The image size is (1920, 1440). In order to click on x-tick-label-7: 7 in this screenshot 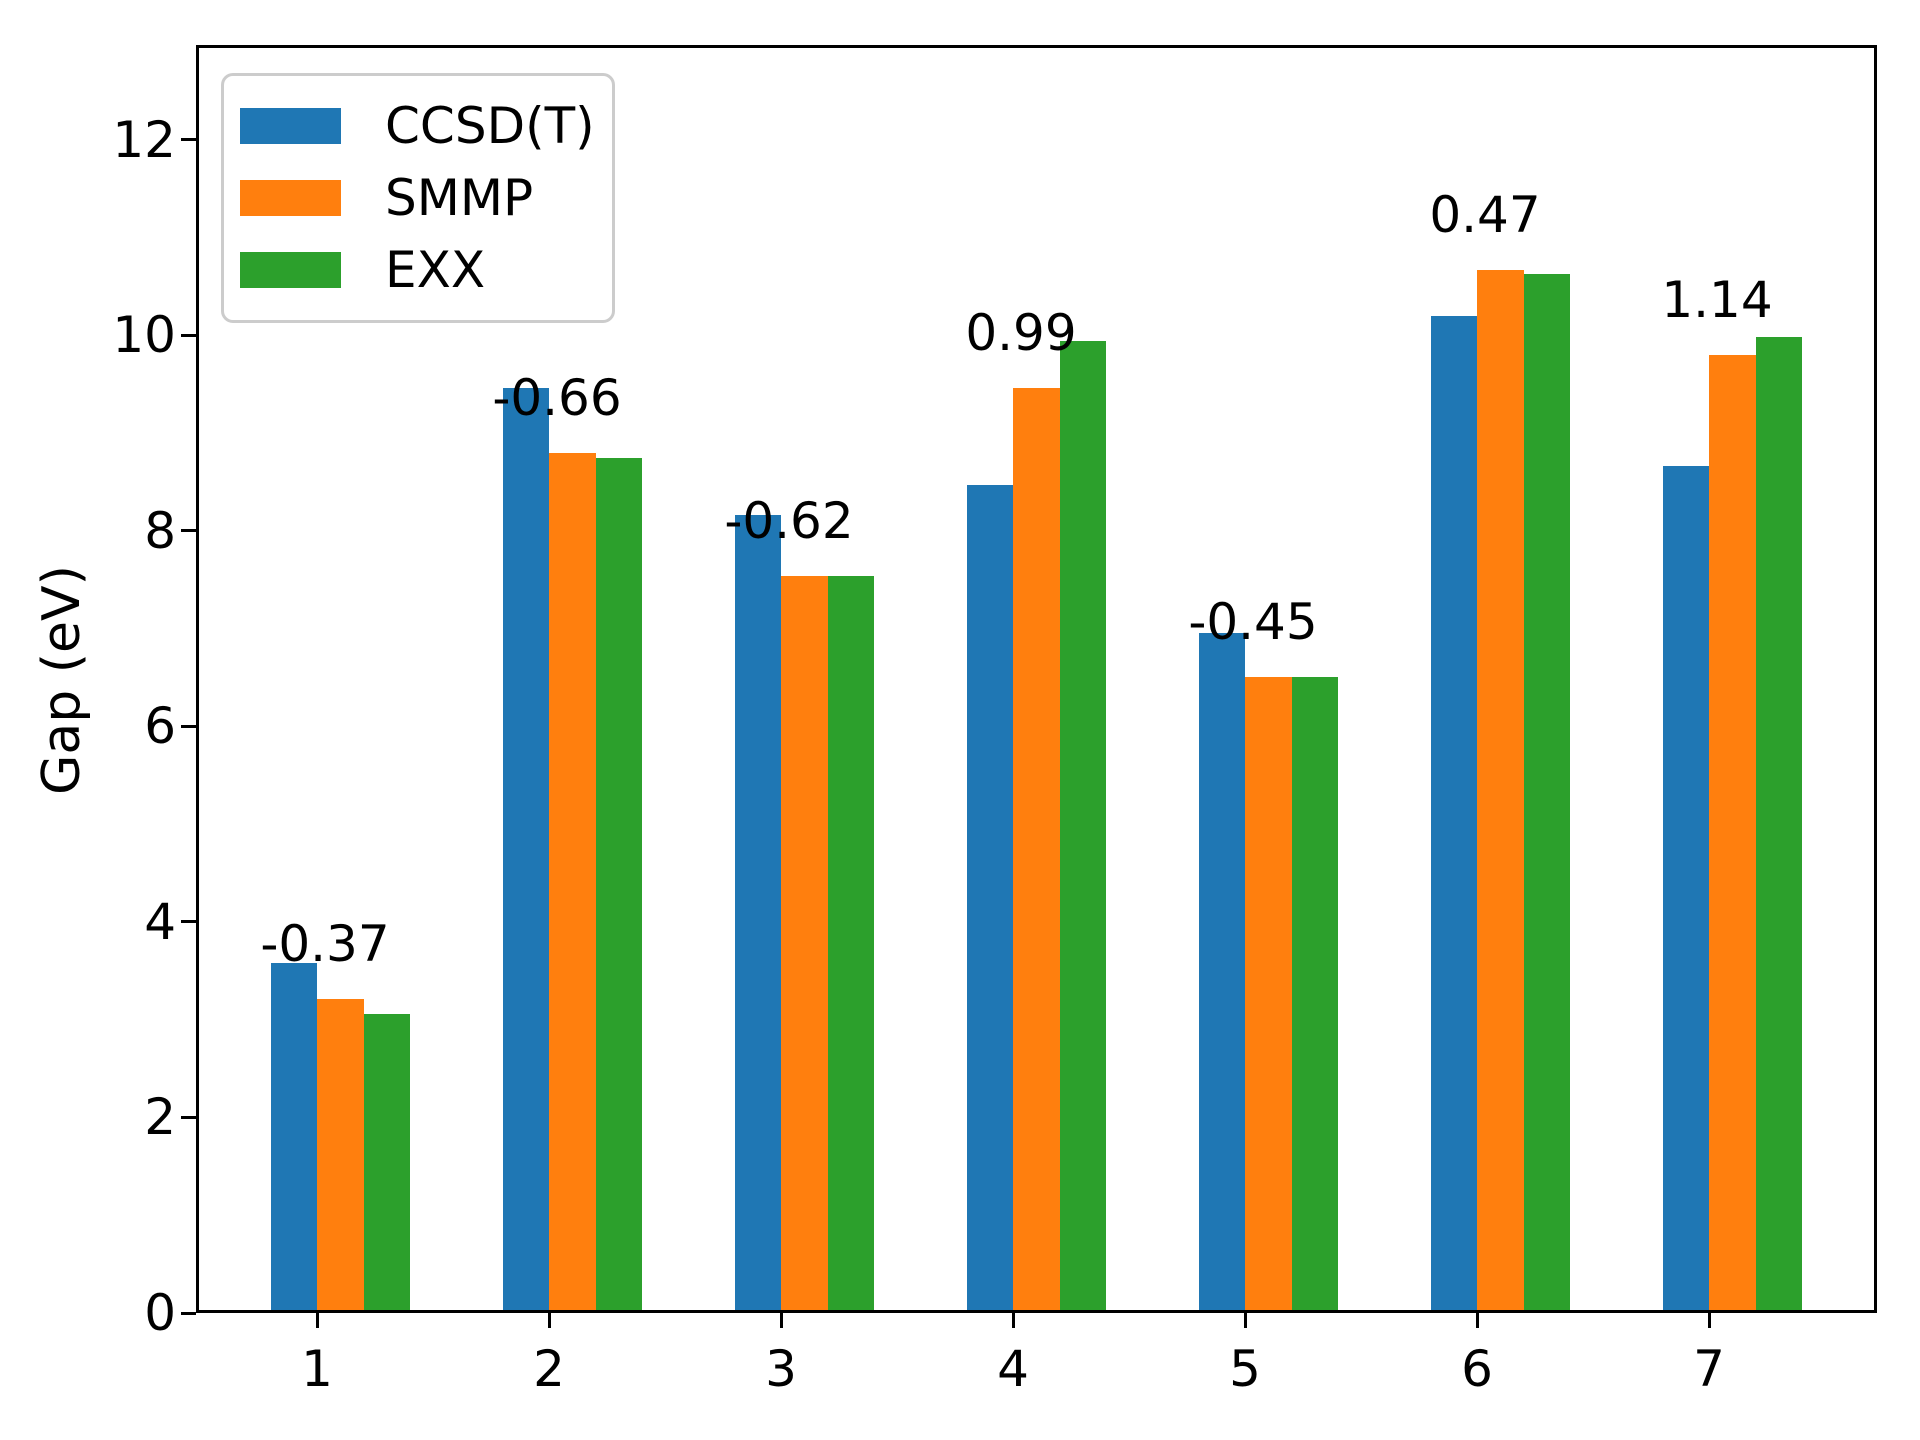, I will do `click(1709, 1369)`.